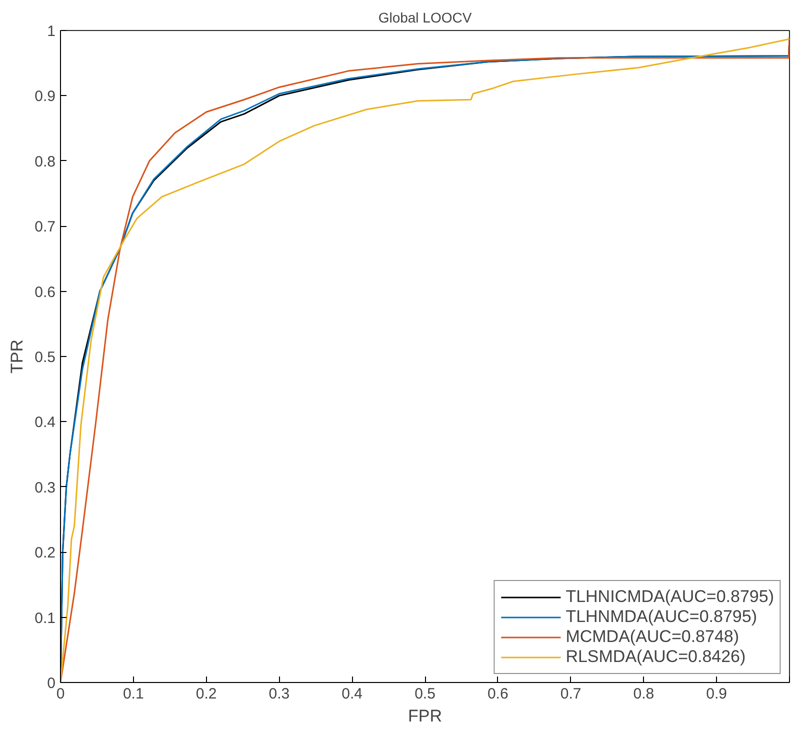  I want to click on legend-label: TLHNMDA(AUC=0.8795), so click(661, 617).